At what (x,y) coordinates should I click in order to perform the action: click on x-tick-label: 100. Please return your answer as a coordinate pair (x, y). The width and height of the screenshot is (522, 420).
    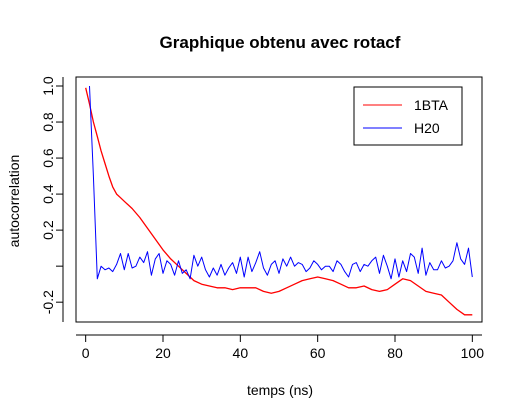
    Looking at the image, I should click on (473, 353).